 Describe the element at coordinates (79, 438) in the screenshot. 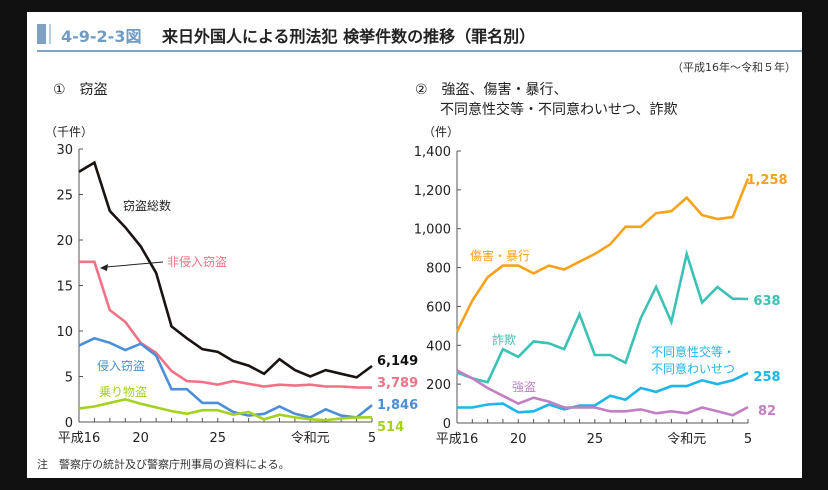

I see `chart1-x-tick-label: 平成16` at that location.